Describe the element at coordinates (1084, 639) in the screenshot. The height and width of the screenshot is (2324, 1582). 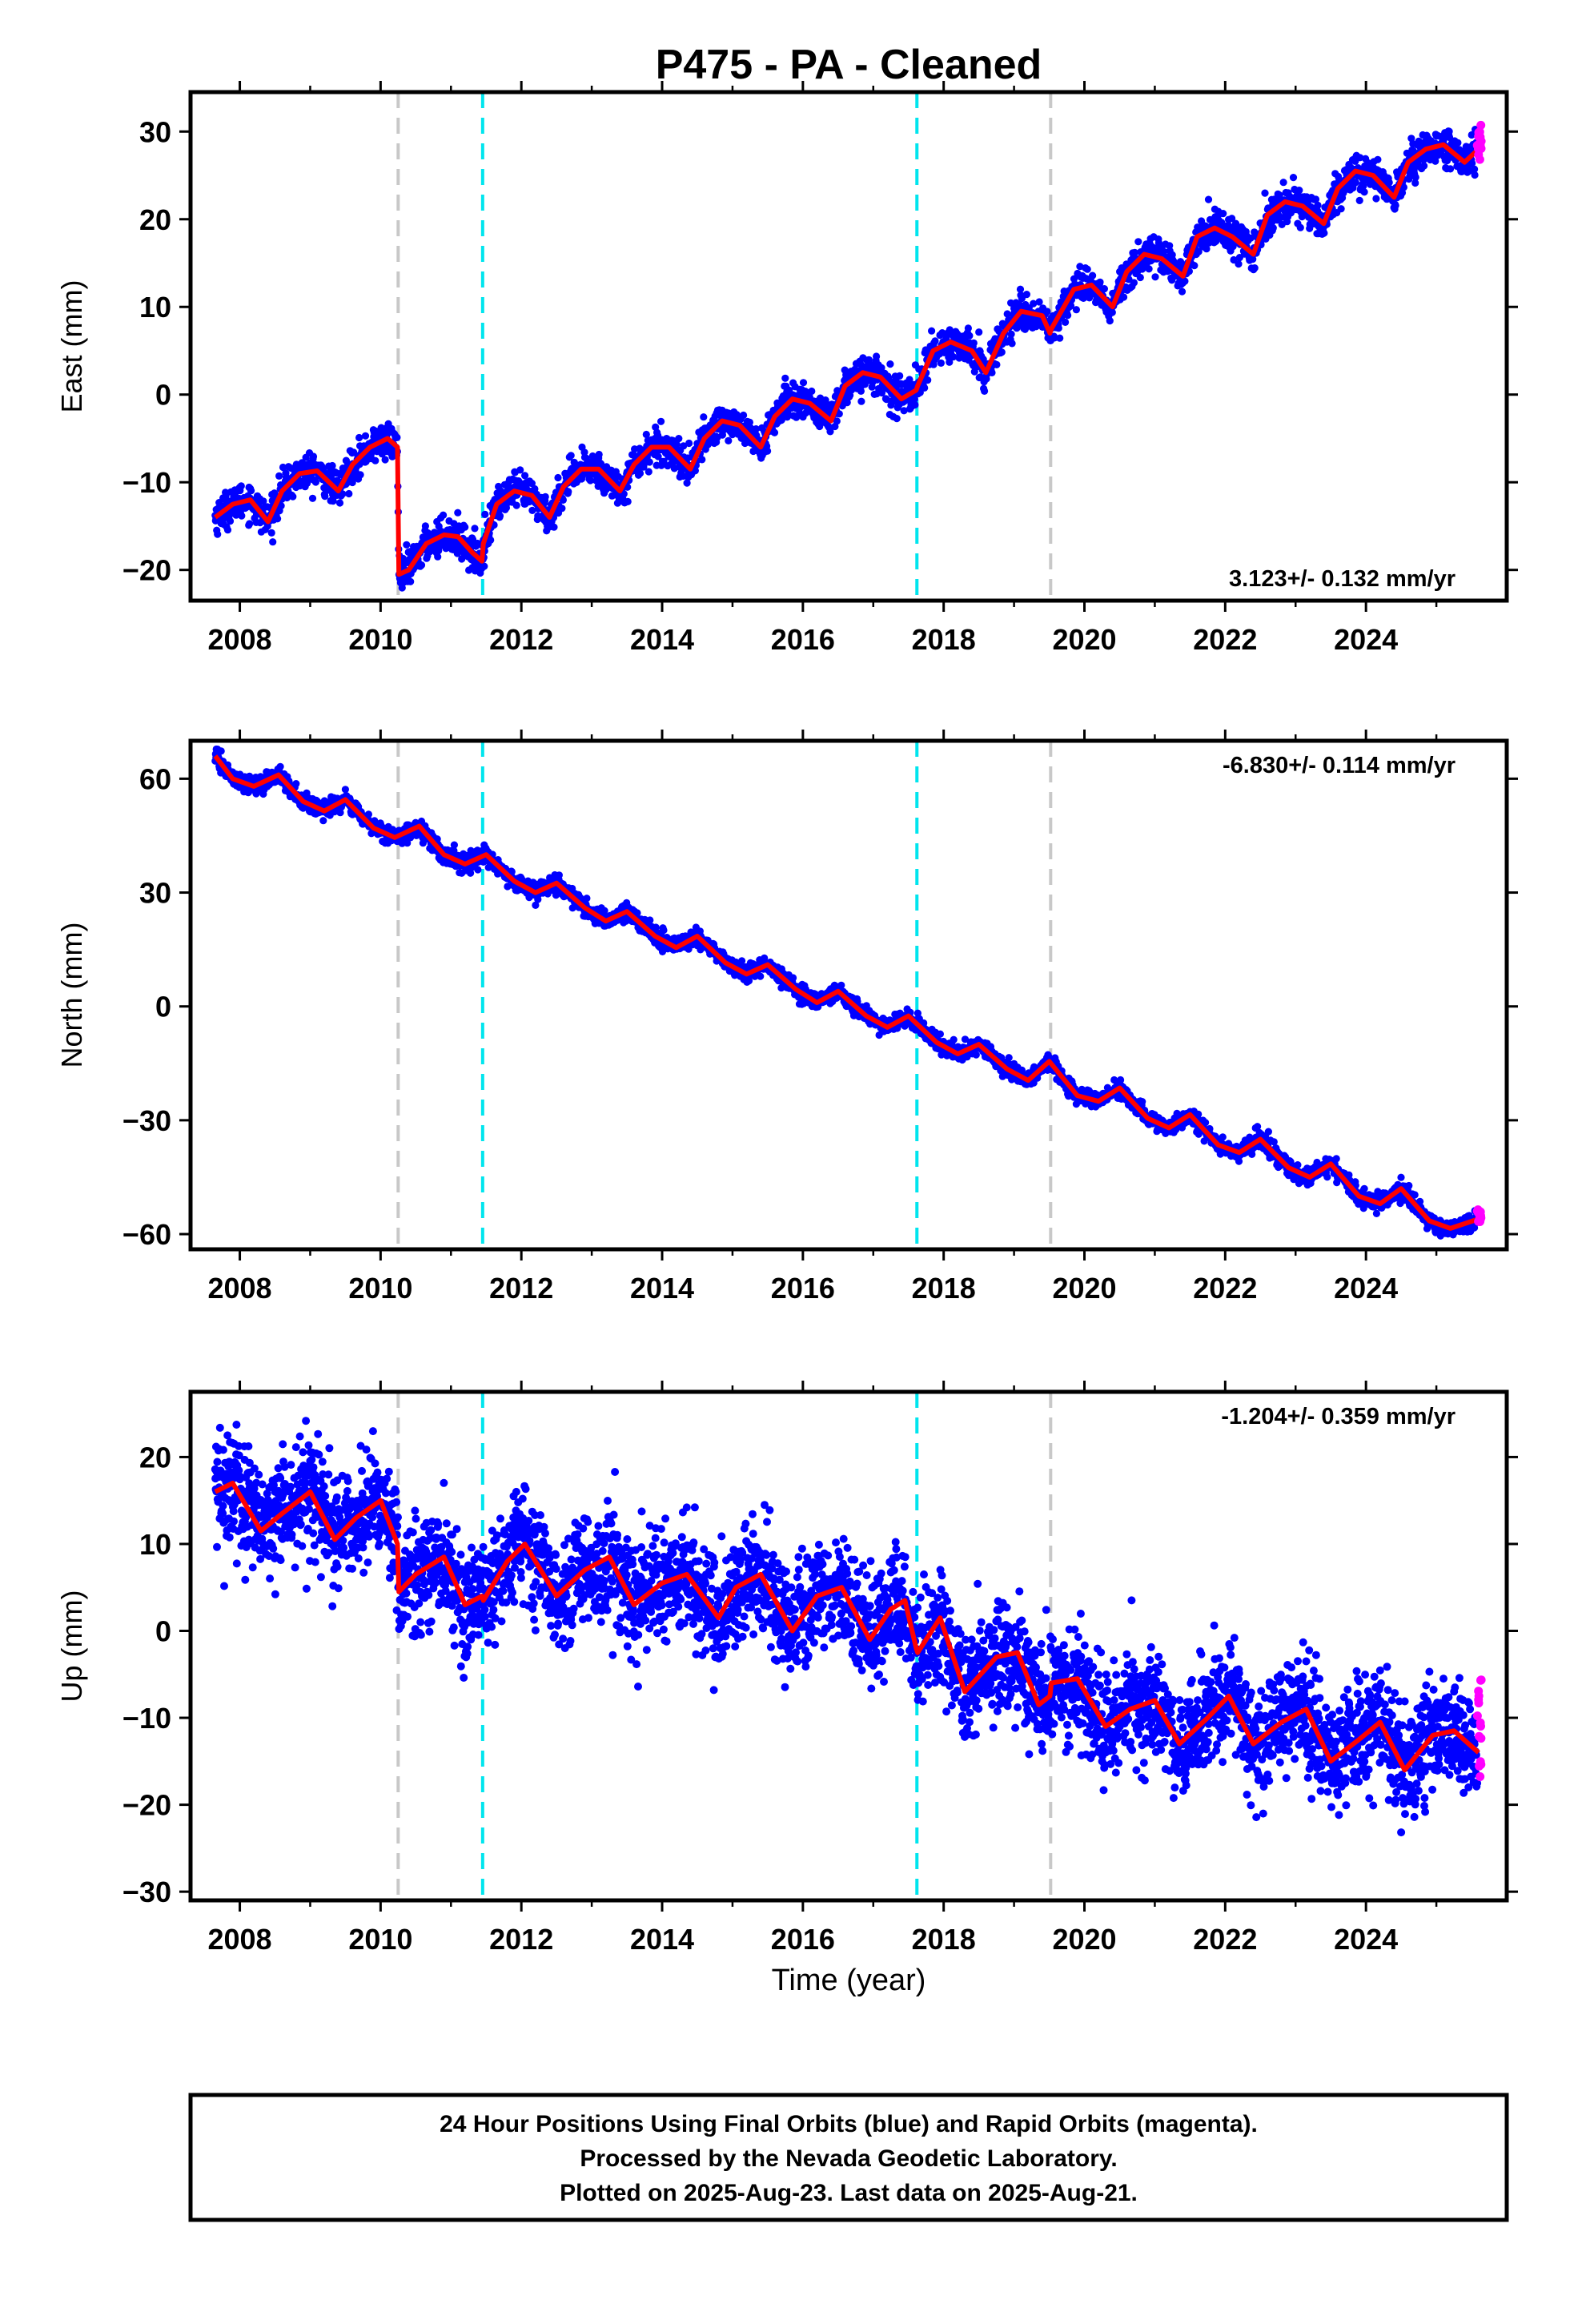
I see `x-tick-label: 2020` at that location.